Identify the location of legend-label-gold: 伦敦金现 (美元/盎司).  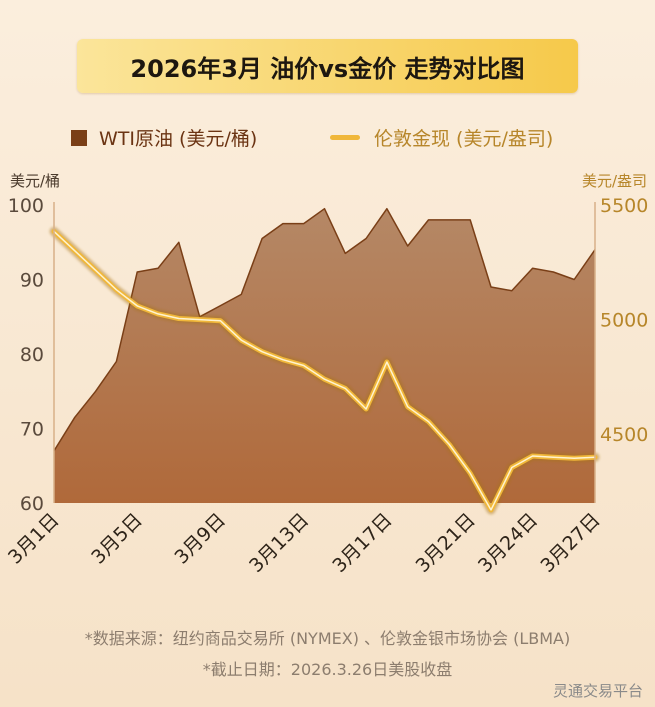
(464, 139).